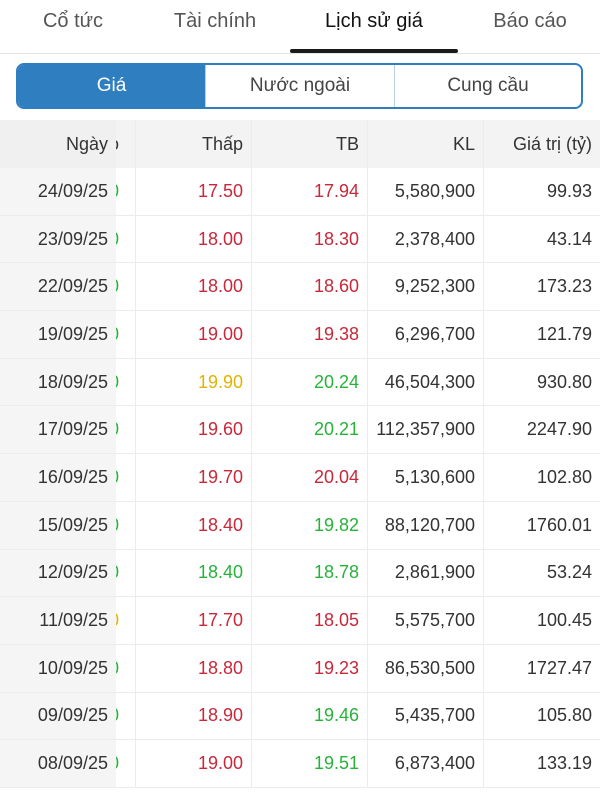 Image resolution: width=600 pixels, height=800 pixels. What do you see at coordinates (310, 620) in the screenshot?
I see `cell-avg: 18.05` at bounding box center [310, 620].